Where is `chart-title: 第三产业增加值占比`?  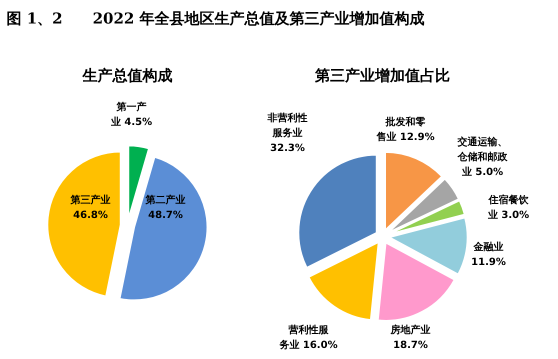 chart-title: 第三产业增加值占比 is located at coordinates (382, 75).